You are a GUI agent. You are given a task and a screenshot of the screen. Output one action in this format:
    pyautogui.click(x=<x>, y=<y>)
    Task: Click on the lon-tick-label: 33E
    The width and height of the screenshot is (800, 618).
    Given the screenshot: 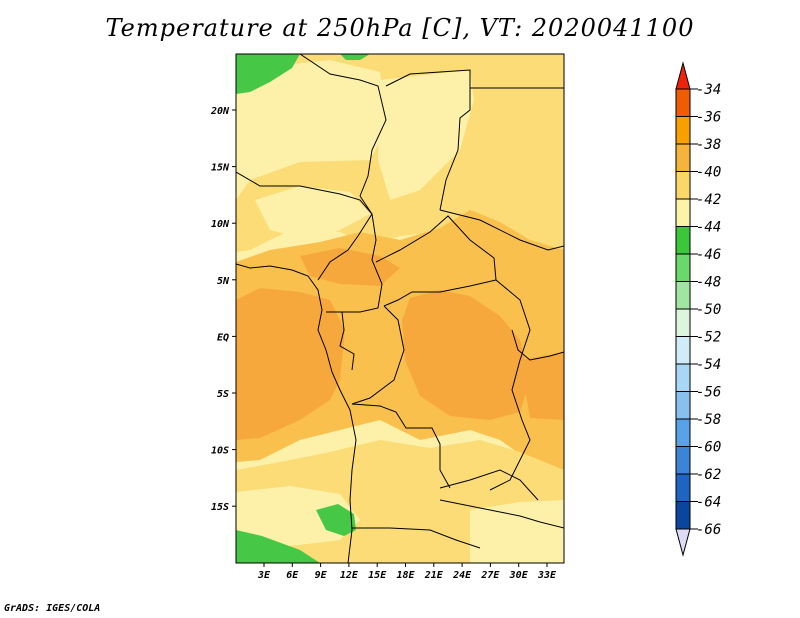 What is the action you would take?
    pyautogui.click(x=547, y=575)
    